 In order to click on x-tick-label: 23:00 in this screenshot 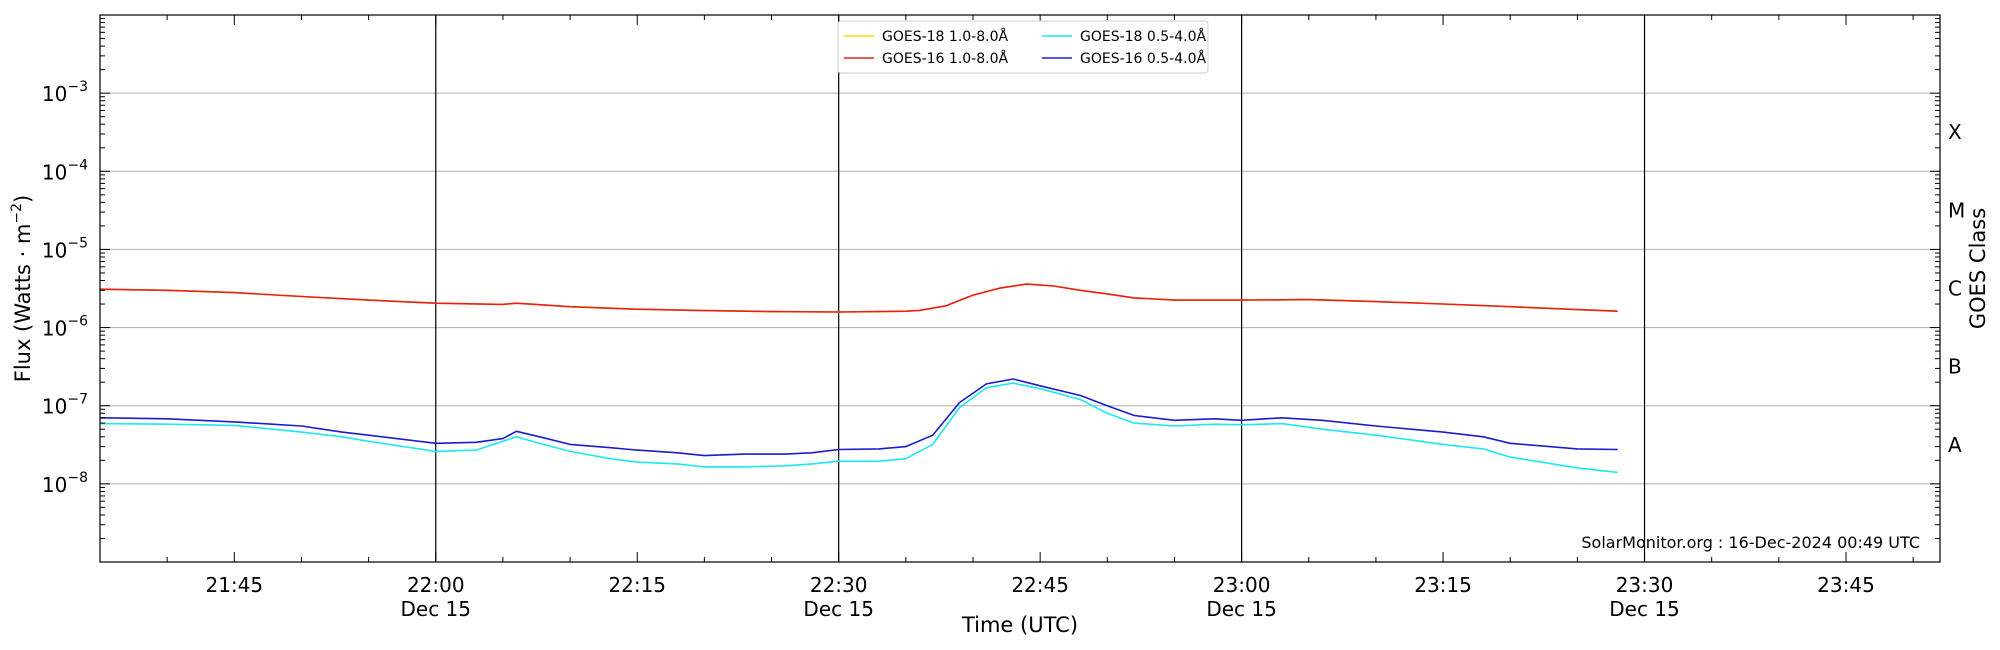, I will do `click(1242, 585)`.